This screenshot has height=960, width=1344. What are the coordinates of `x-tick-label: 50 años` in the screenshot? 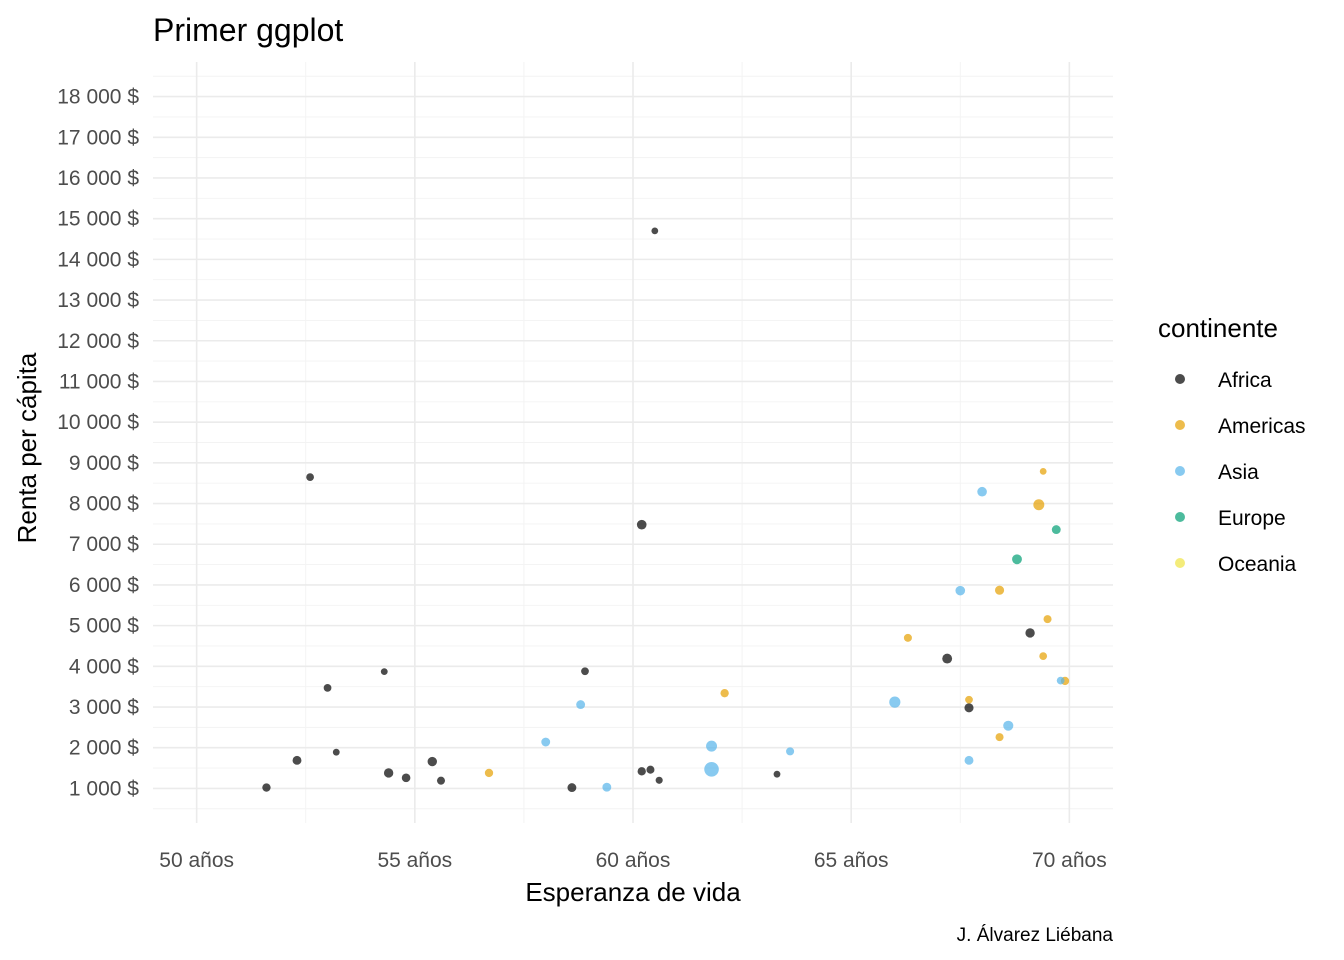 It's located at (196, 860).